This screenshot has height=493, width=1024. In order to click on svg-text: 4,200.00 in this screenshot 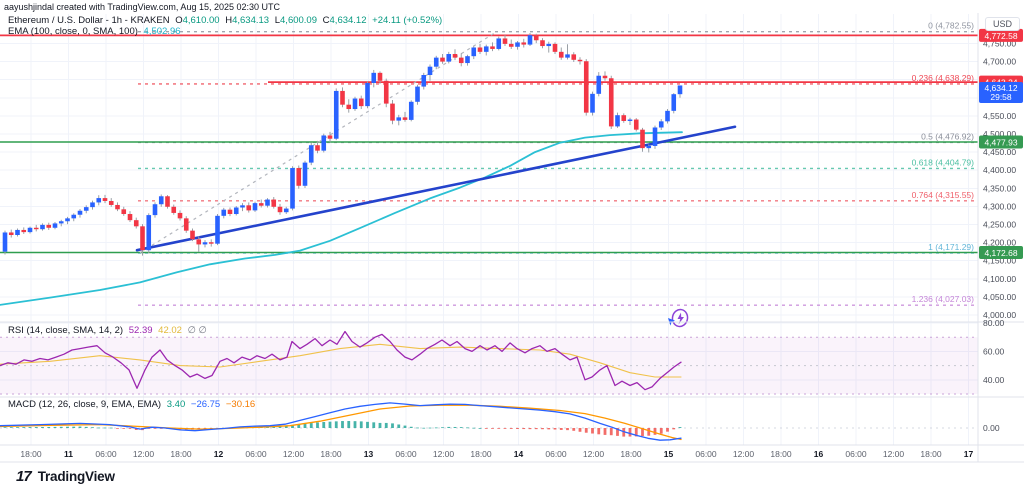, I will do `click(999, 243)`.